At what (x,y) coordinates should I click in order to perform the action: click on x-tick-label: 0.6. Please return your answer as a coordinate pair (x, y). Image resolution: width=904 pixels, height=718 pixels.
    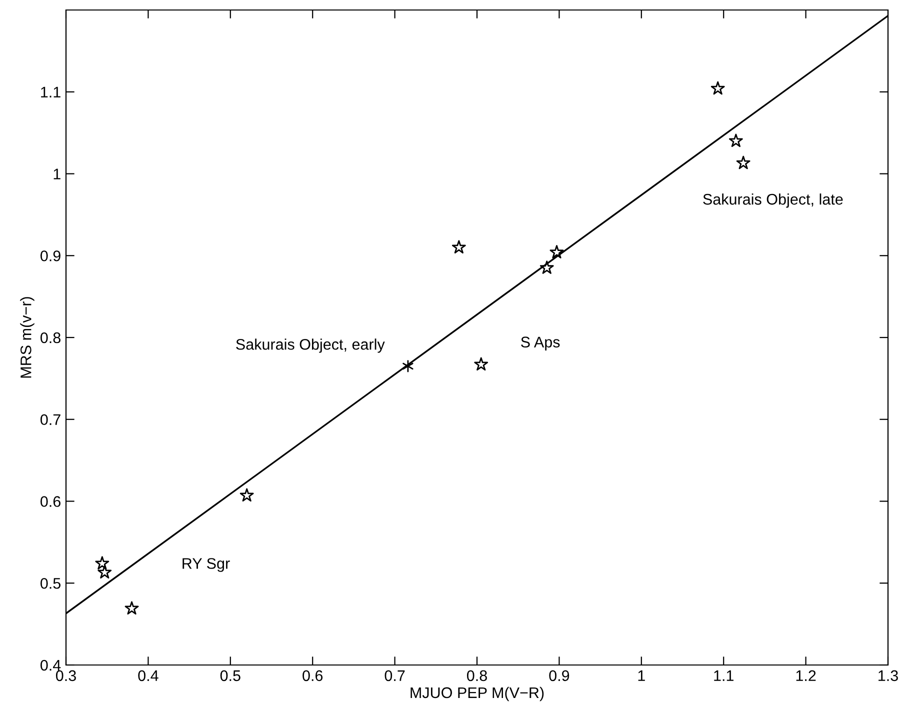
    Looking at the image, I should click on (312, 676).